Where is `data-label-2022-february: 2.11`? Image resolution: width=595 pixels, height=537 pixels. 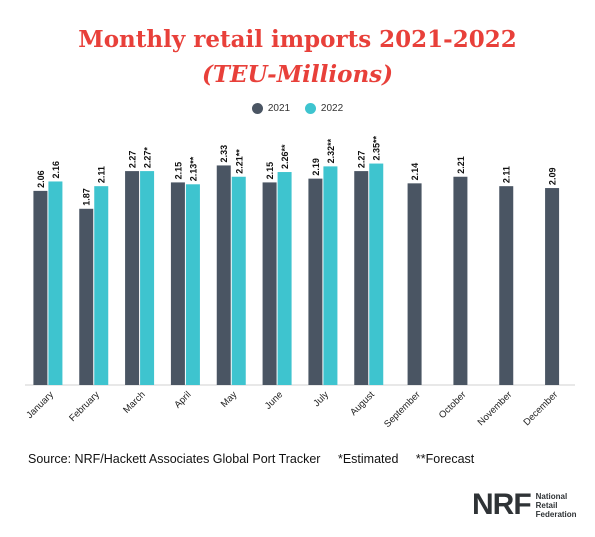 data-label-2022-february: 2.11 is located at coordinates (102, 174).